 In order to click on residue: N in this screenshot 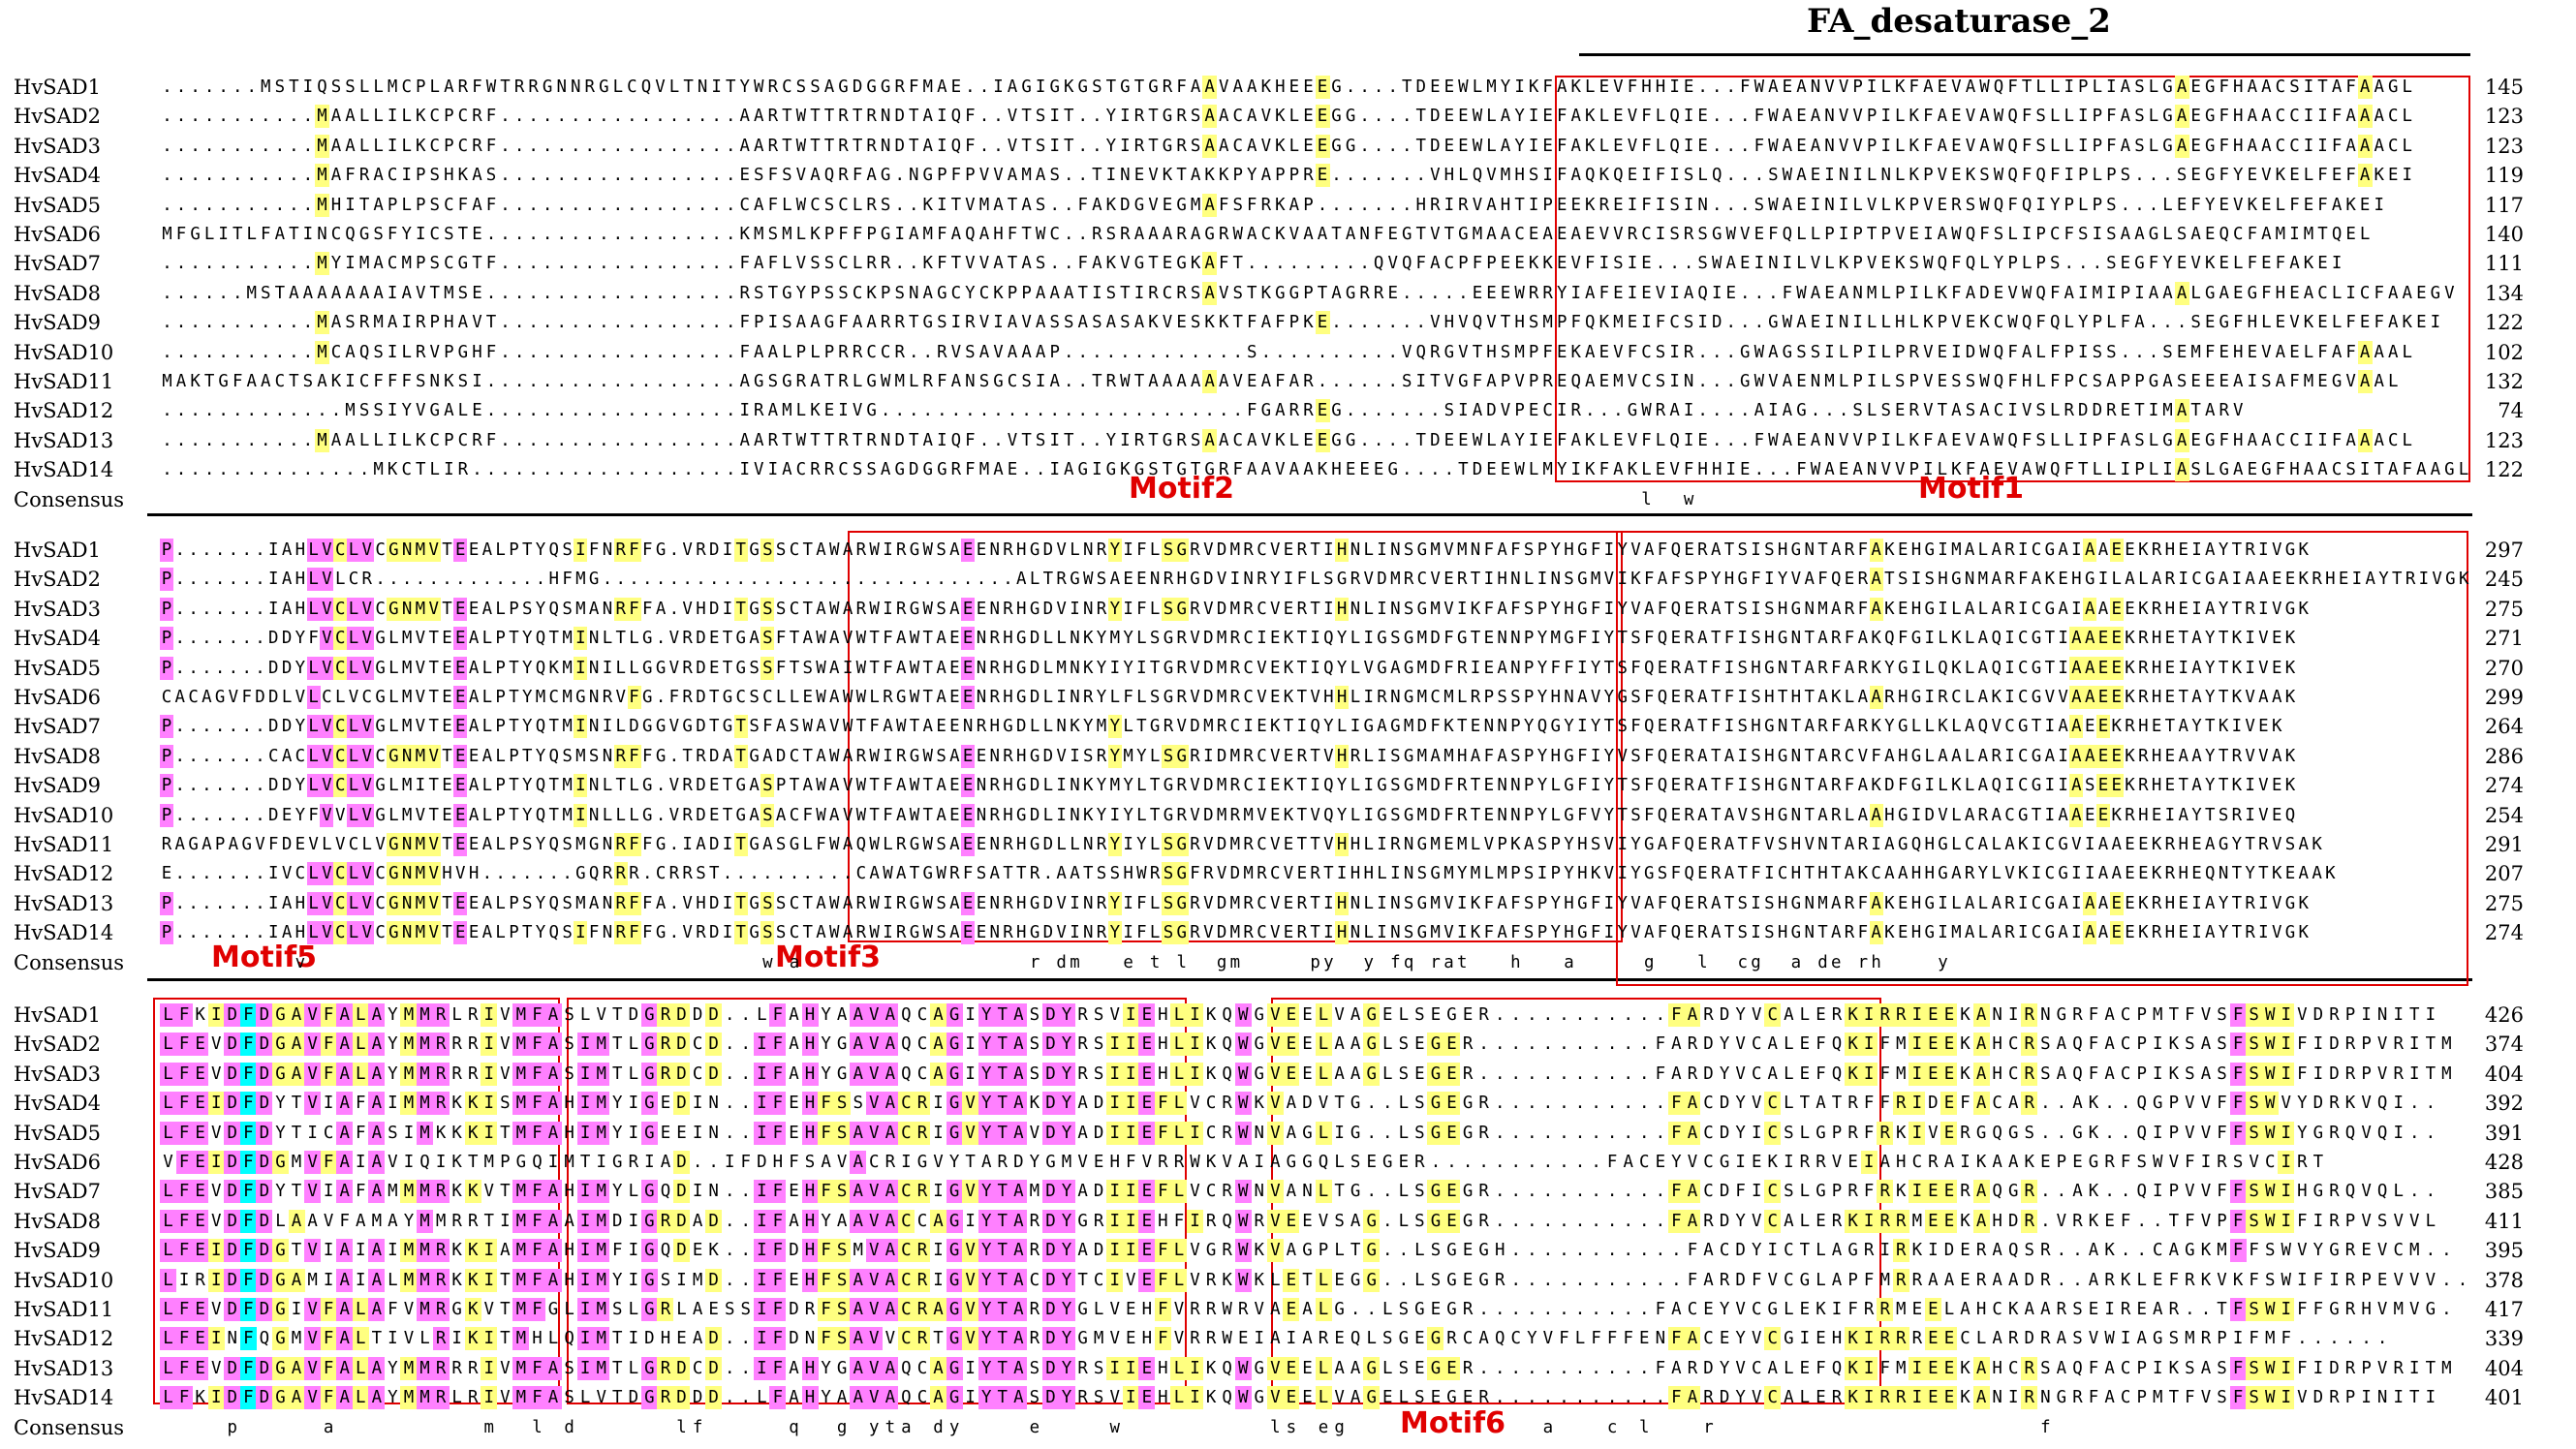, I will do `click(1088, 551)`.